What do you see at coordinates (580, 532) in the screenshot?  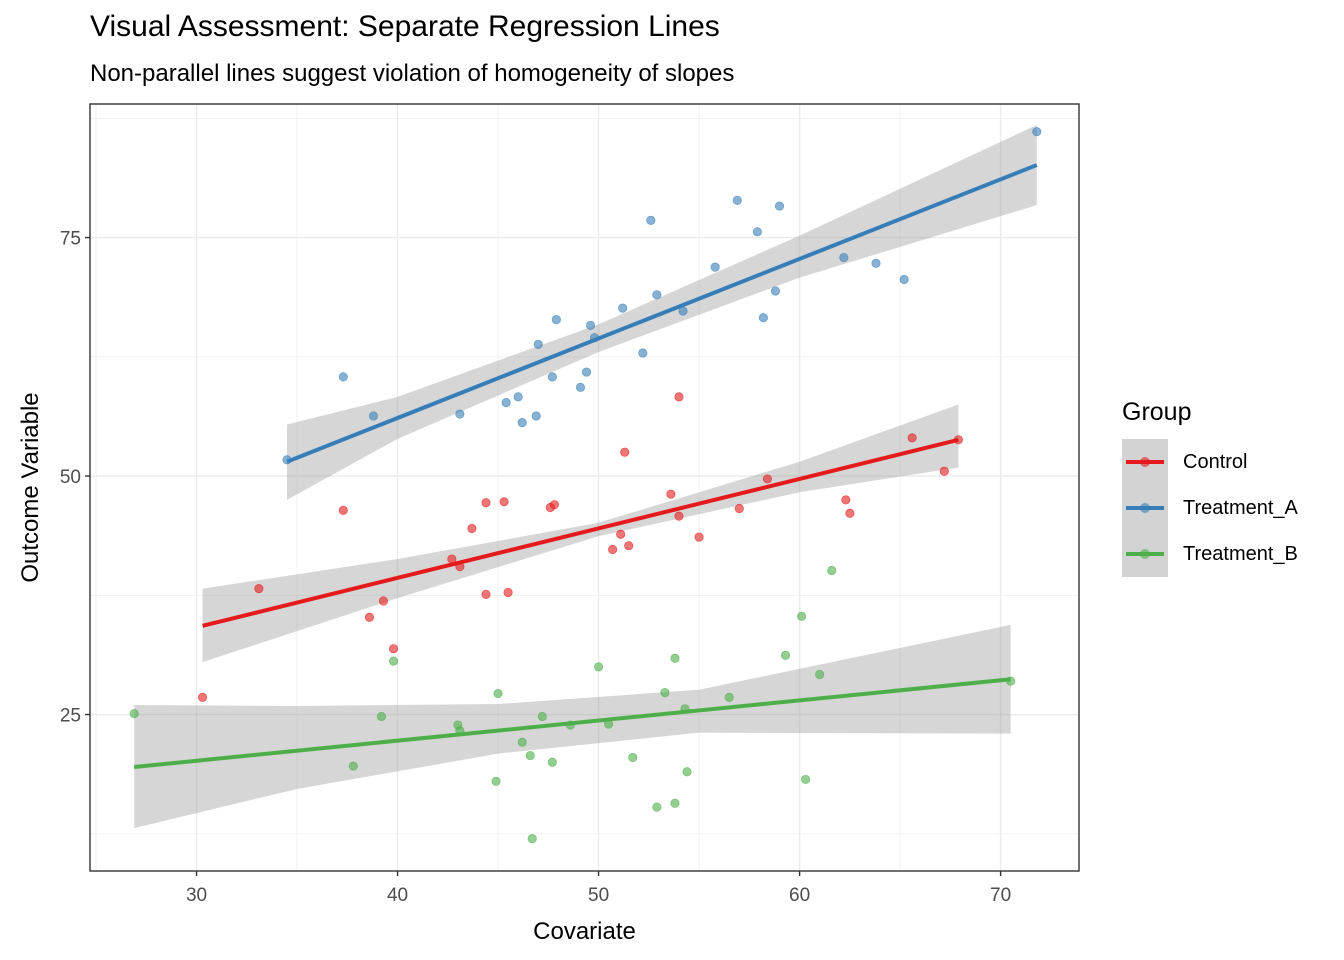 I see `regression-line-control` at bounding box center [580, 532].